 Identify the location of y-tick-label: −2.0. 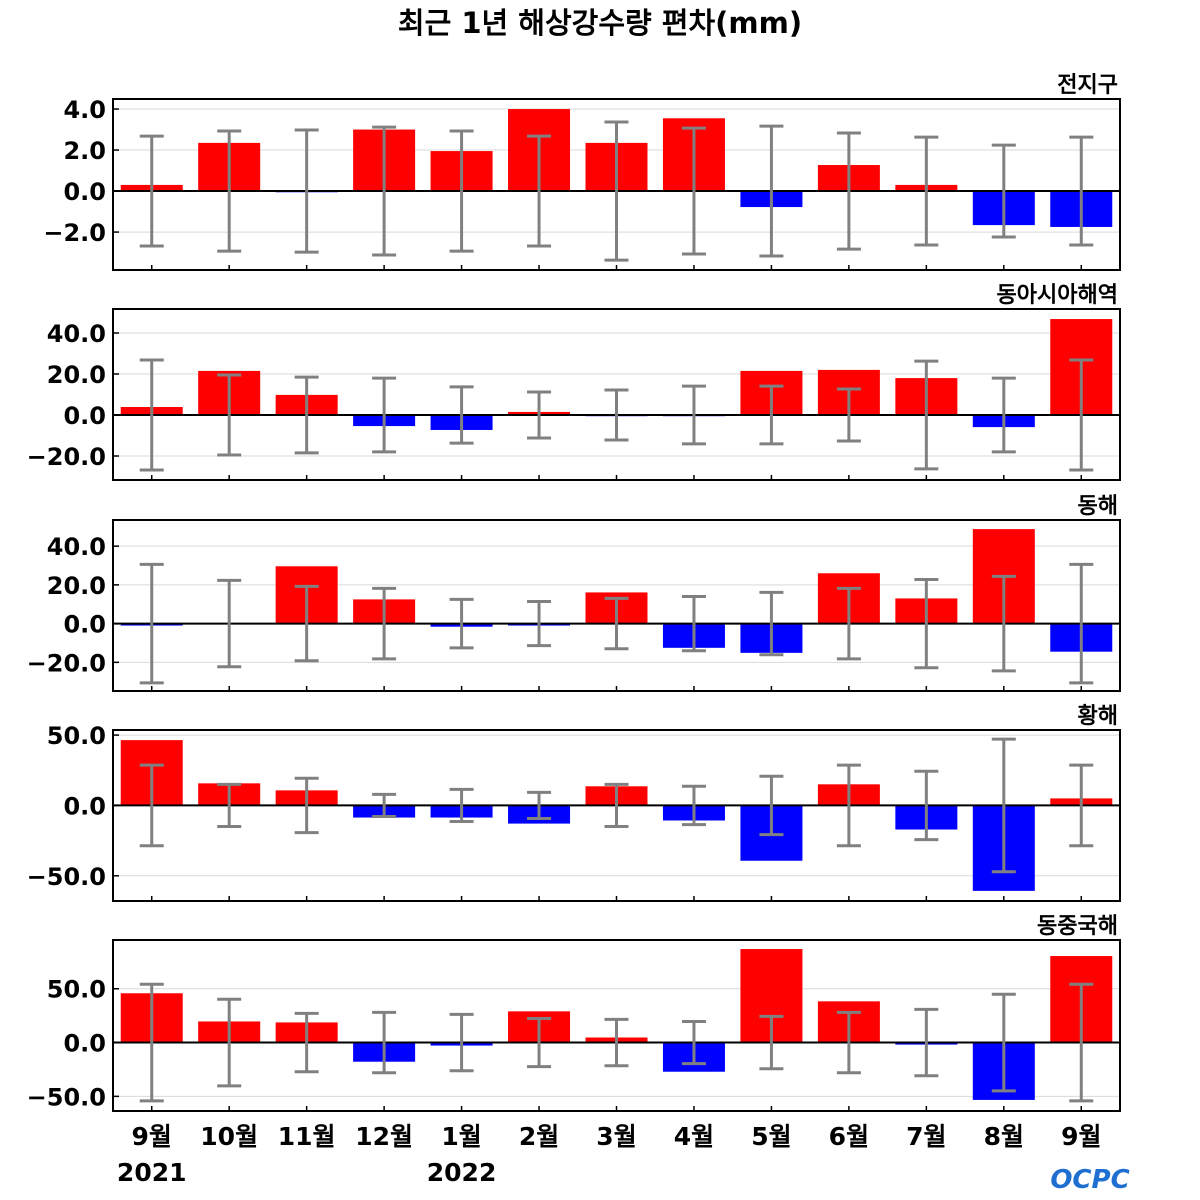
(74, 233).